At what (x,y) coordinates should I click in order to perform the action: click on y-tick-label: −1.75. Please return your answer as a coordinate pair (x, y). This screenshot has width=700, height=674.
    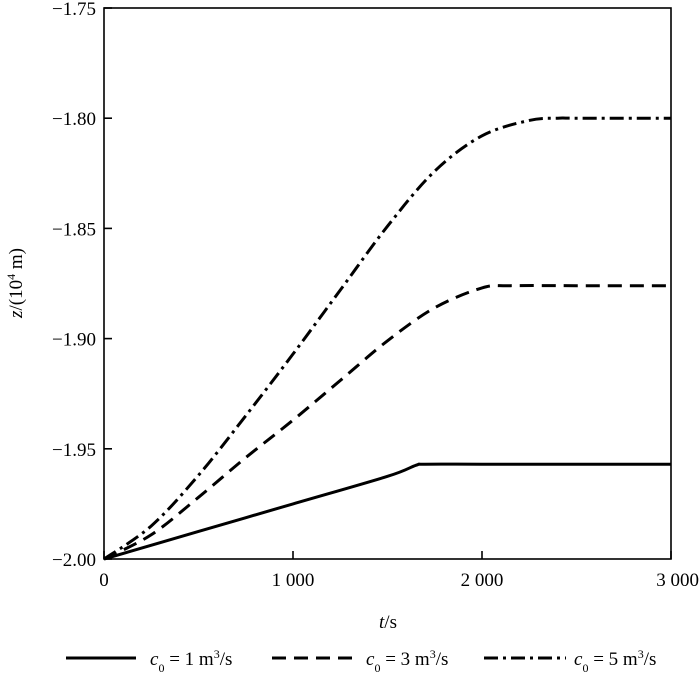
    Looking at the image, I should click on (74, 10).